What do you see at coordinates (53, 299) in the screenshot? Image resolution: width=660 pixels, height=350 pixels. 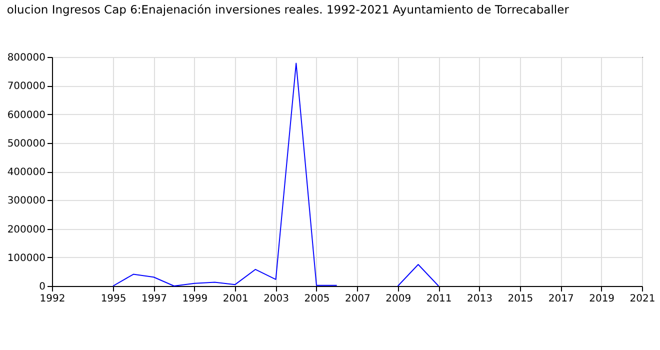 I see `x-tick-label: 1992` at bounding box center [53, 299].